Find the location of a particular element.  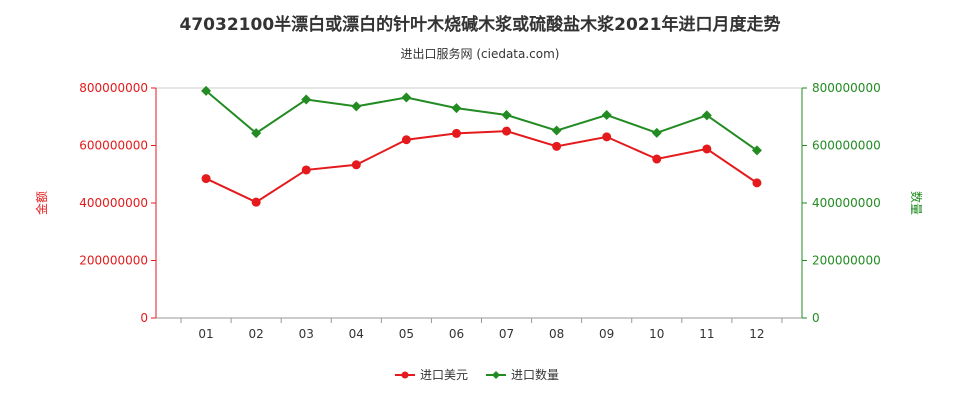

legend-quantity-marker is located at coordinates (496, 375).